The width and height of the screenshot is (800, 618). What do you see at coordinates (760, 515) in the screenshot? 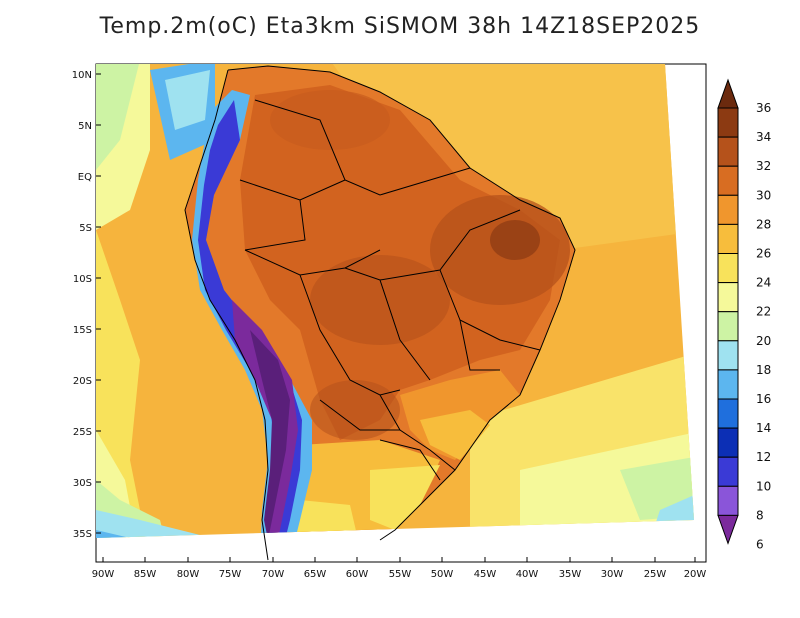
I see `colorbar-label: 8` at bounding box center [760, 515].